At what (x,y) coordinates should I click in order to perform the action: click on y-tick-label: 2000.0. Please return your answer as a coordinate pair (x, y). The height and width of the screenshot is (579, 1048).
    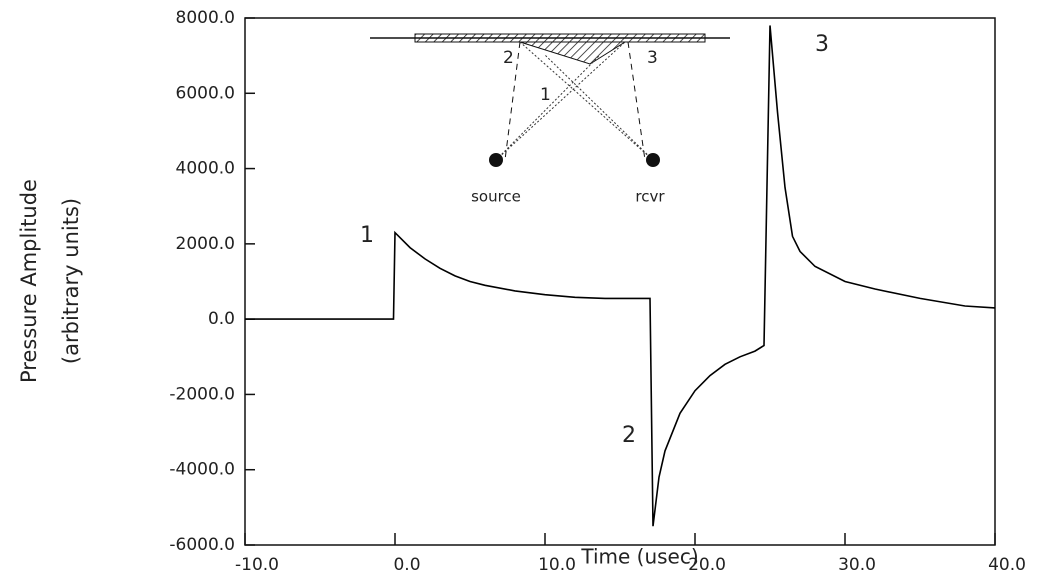
    Looking at the image, I should click on (205, 244).